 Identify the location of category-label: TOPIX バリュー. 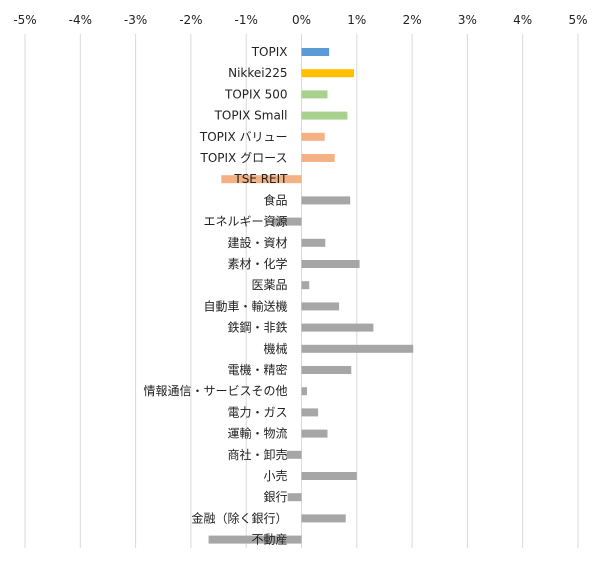
(243, 137).